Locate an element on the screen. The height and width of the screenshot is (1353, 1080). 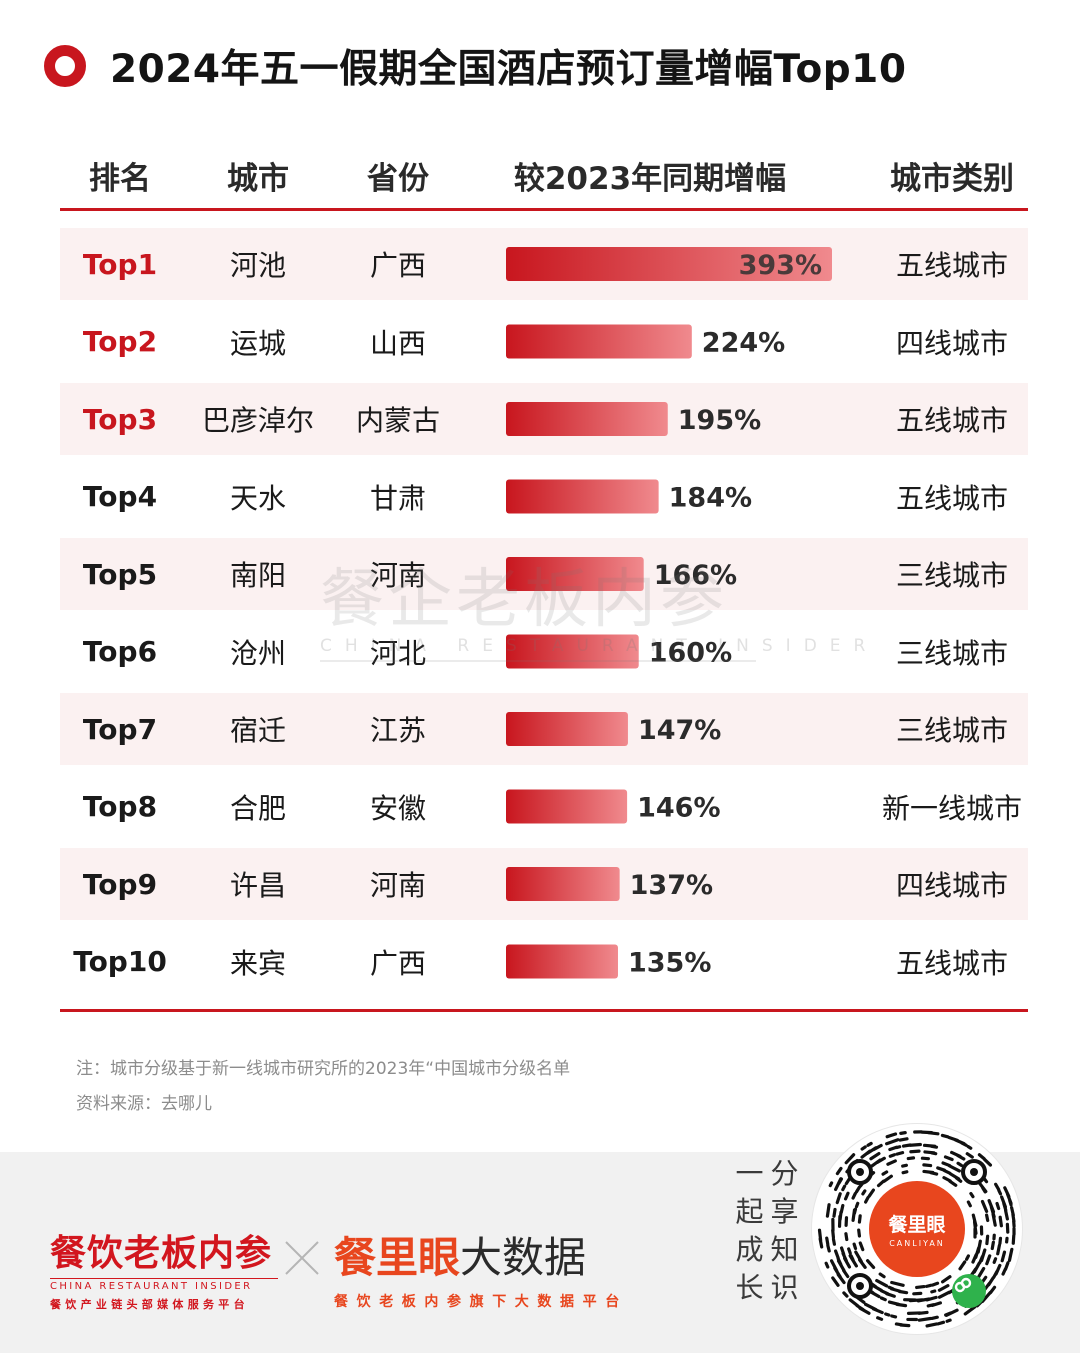
city-name: 巴彦淖尔 is located at coordinates (258, 419).